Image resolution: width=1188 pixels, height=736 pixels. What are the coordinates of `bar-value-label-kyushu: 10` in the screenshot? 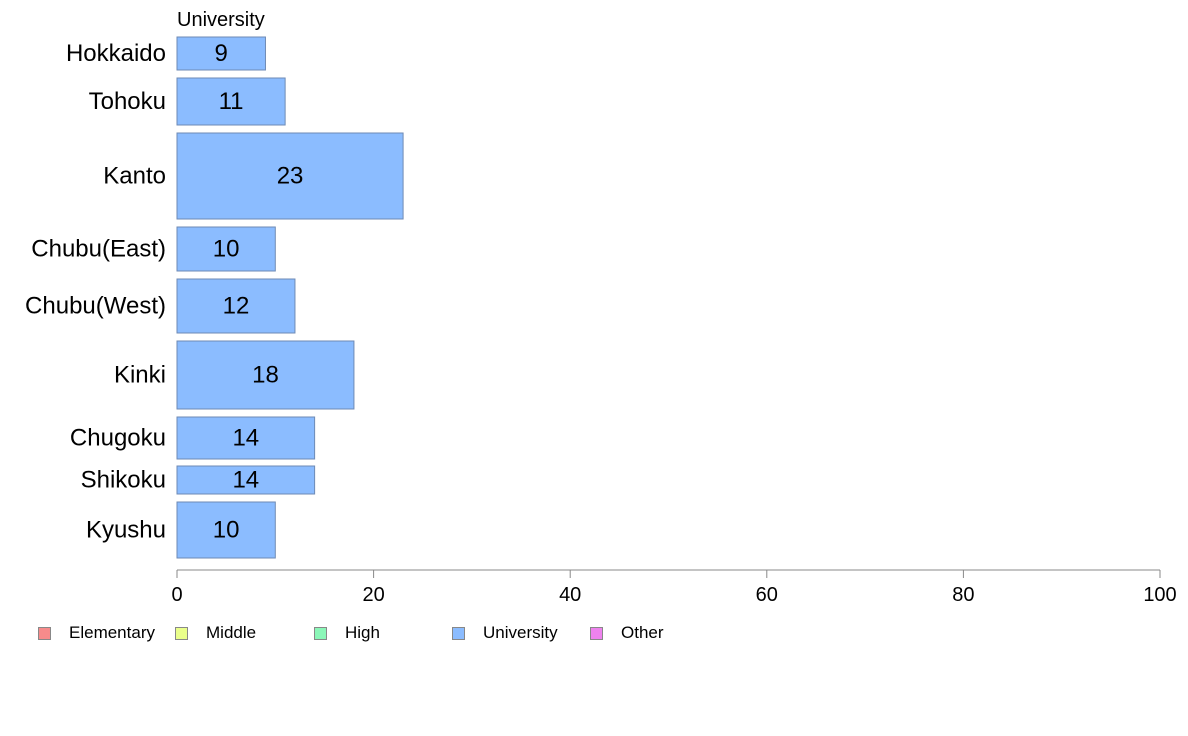 It's located at (226, 530).